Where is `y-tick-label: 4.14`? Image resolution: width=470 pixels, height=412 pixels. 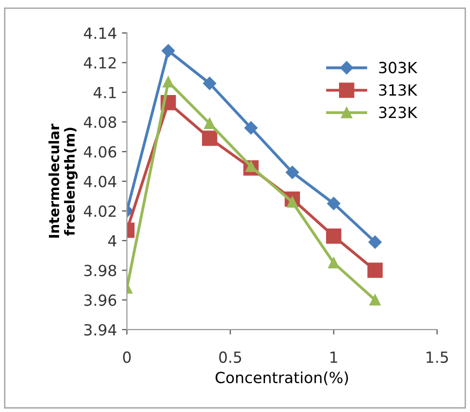 y-tick-label: 4.14 is located at coordinates (100, 33).